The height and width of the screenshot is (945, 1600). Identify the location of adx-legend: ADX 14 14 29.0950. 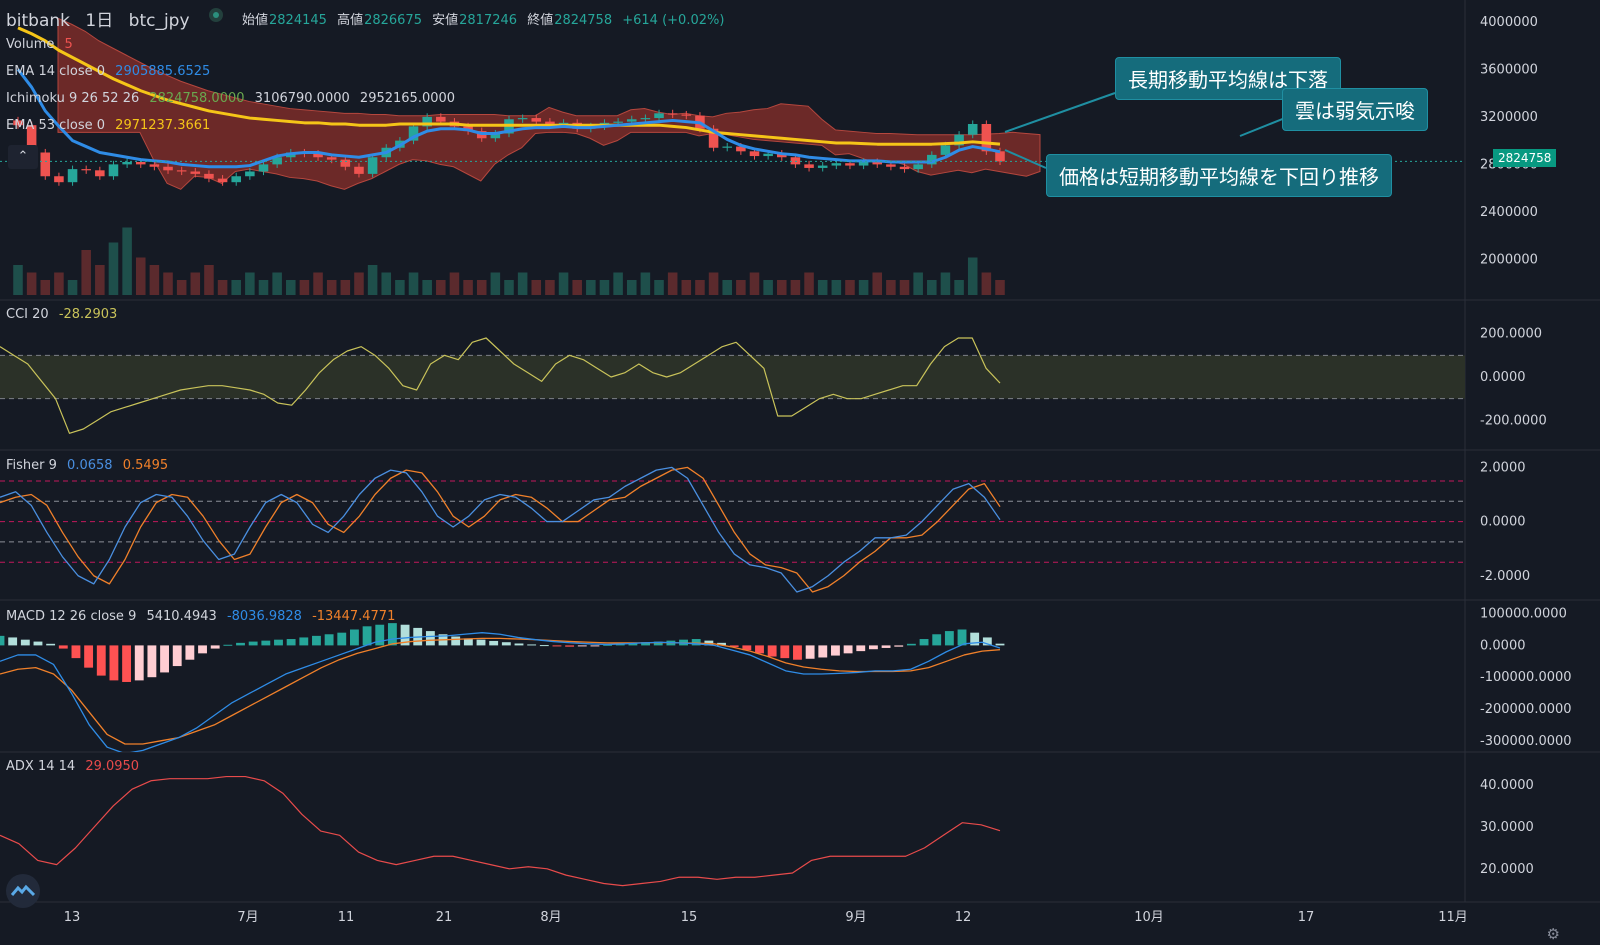
(75, 766).